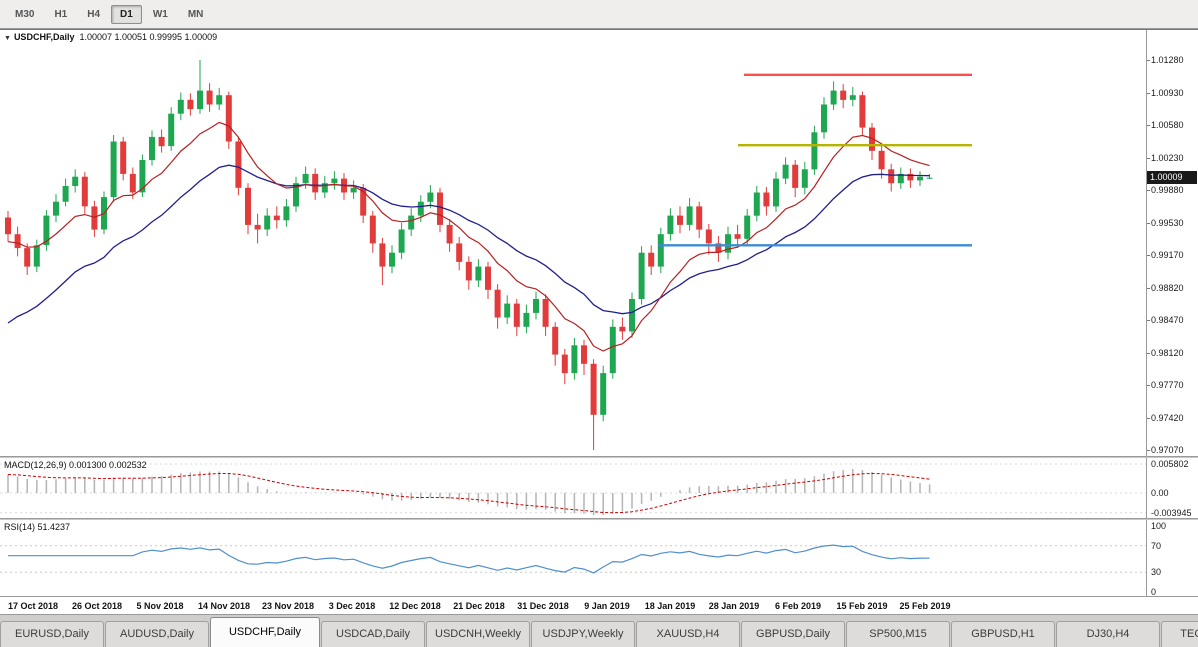 The width and height of the screenshot is (1198, 647). I want to click on tab-sp500-m15: SP500,M15, so click(898, 634).